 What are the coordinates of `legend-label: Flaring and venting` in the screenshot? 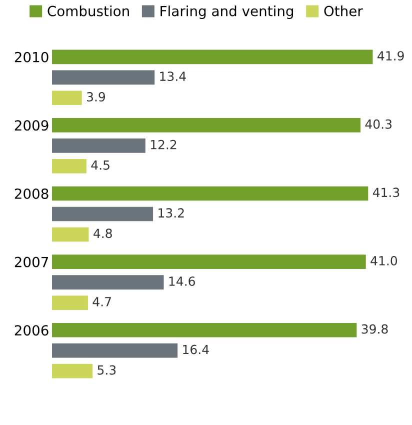 It's located at (227, 12).